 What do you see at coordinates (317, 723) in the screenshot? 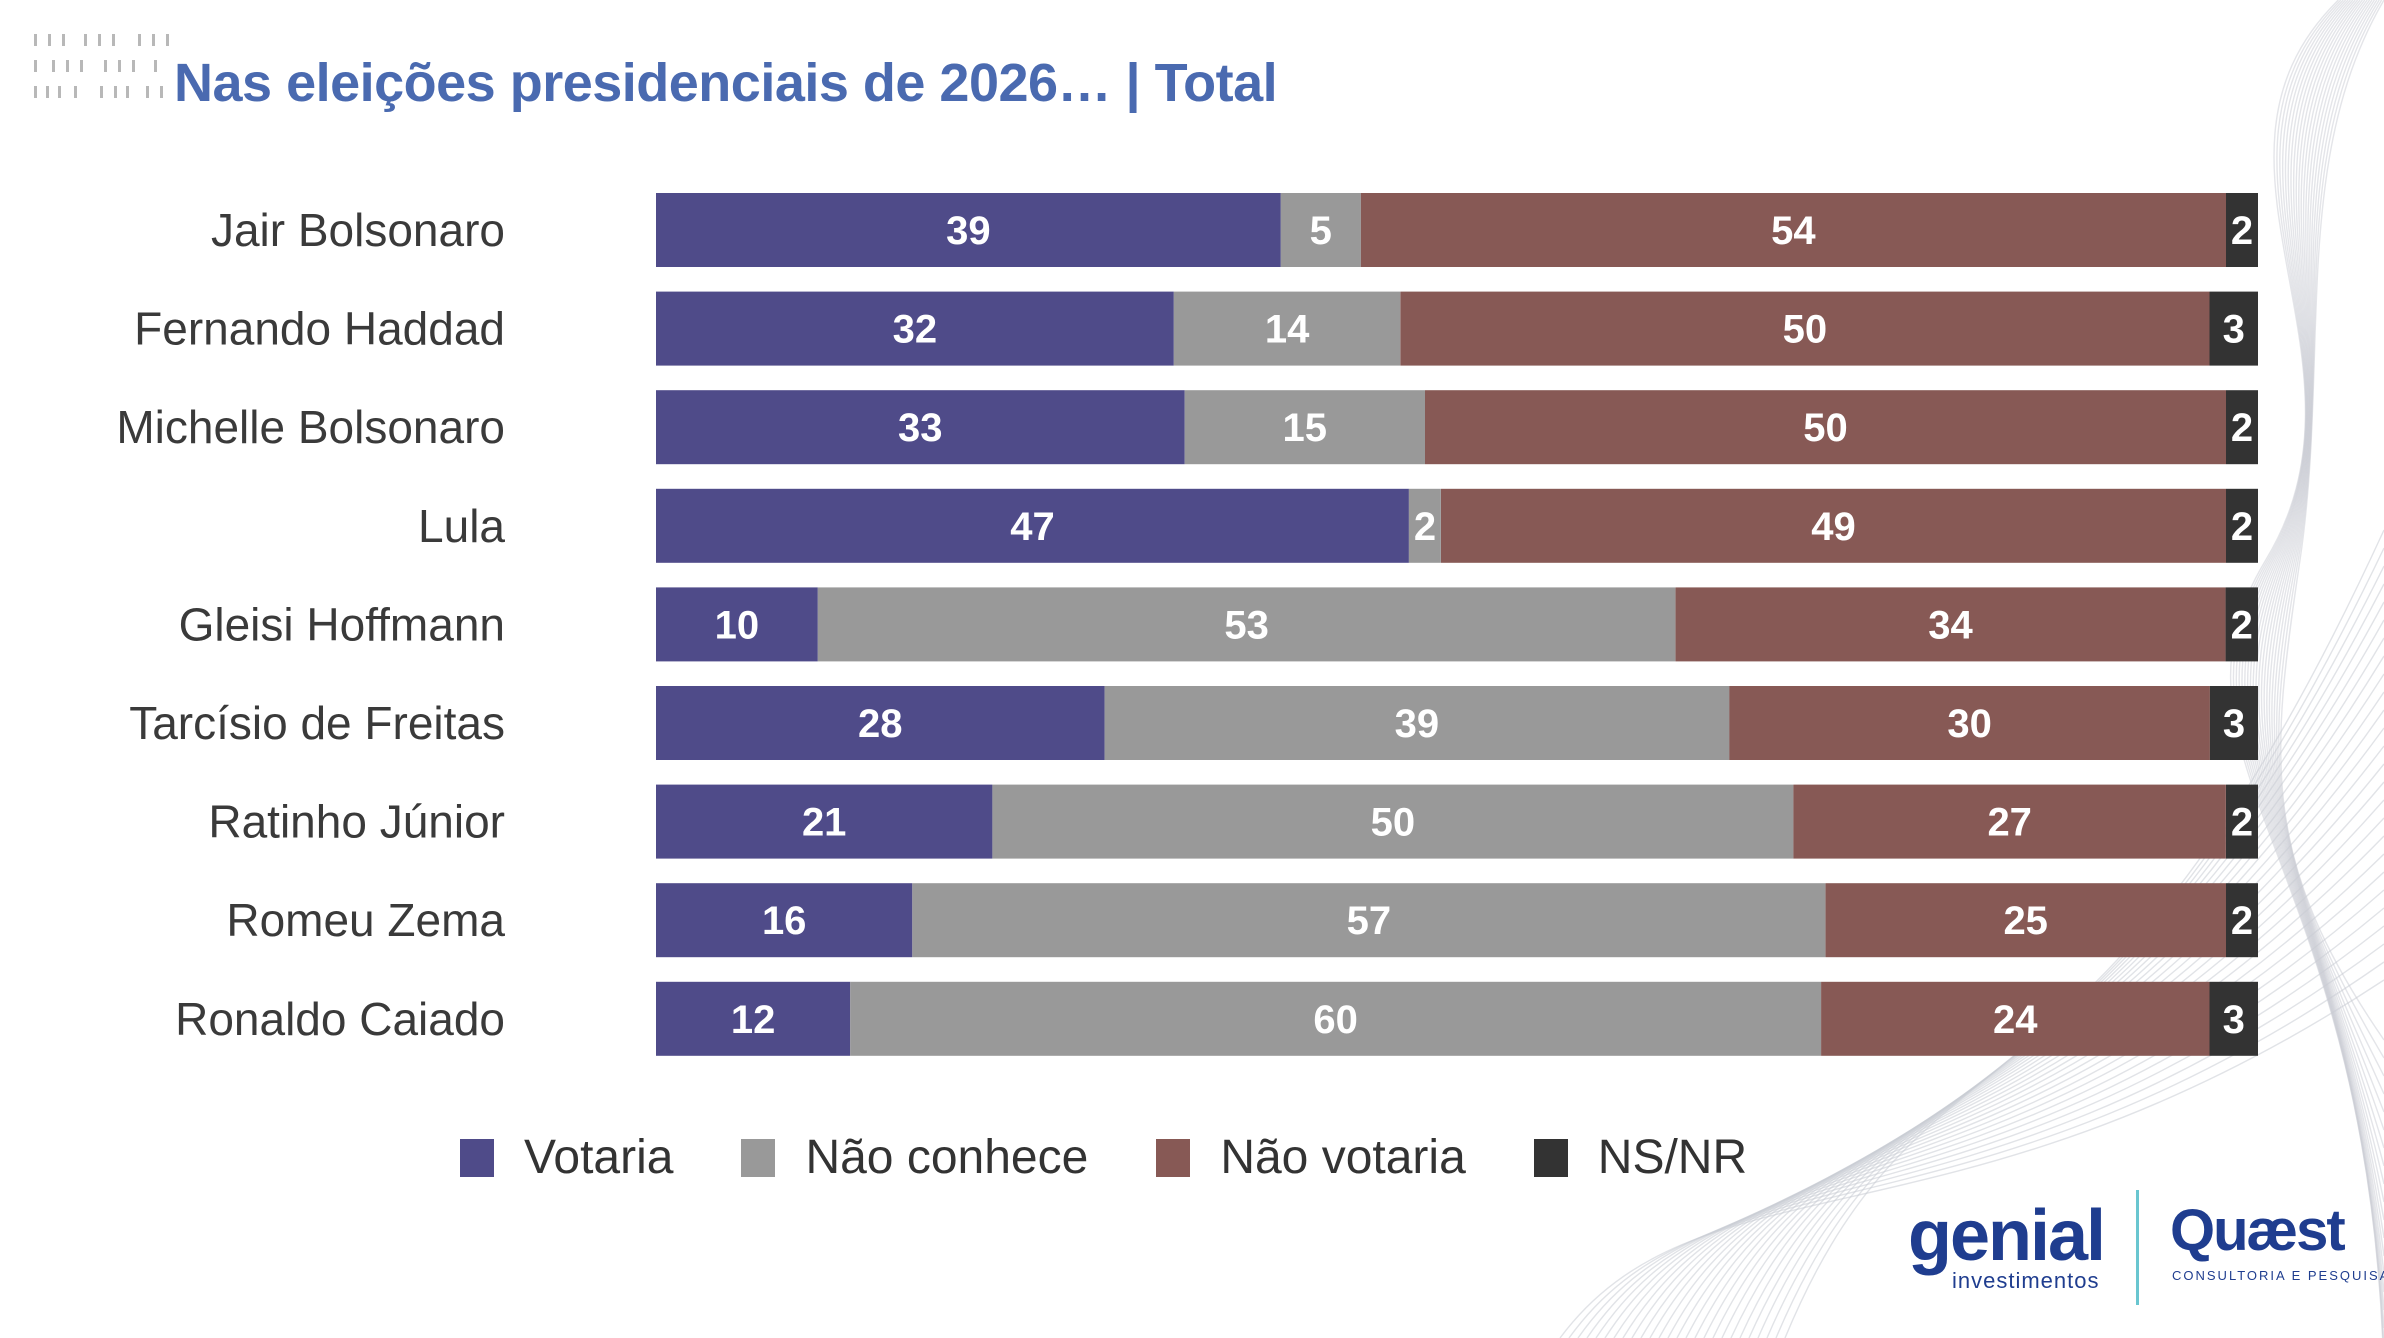
I see `category-label: Tarcísio de Freitas` at bounding box center [317, 723].